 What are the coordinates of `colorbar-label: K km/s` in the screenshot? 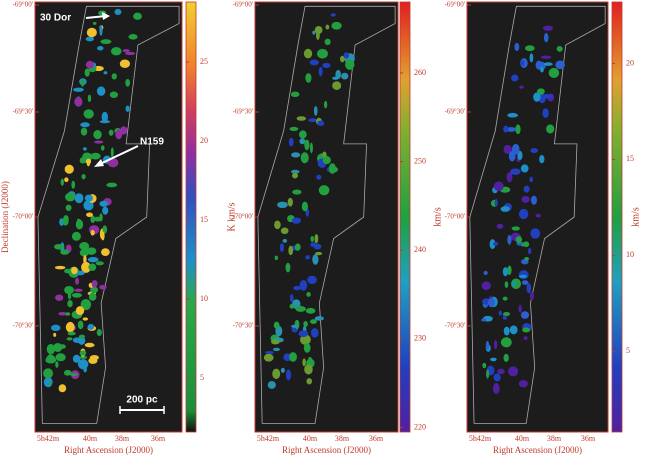 It's located at (231, 216).